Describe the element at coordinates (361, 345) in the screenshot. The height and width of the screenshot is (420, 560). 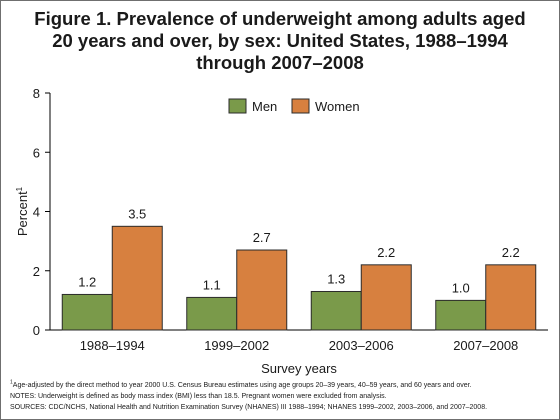
I see `x-tick-label: 2003–2006` at that location.